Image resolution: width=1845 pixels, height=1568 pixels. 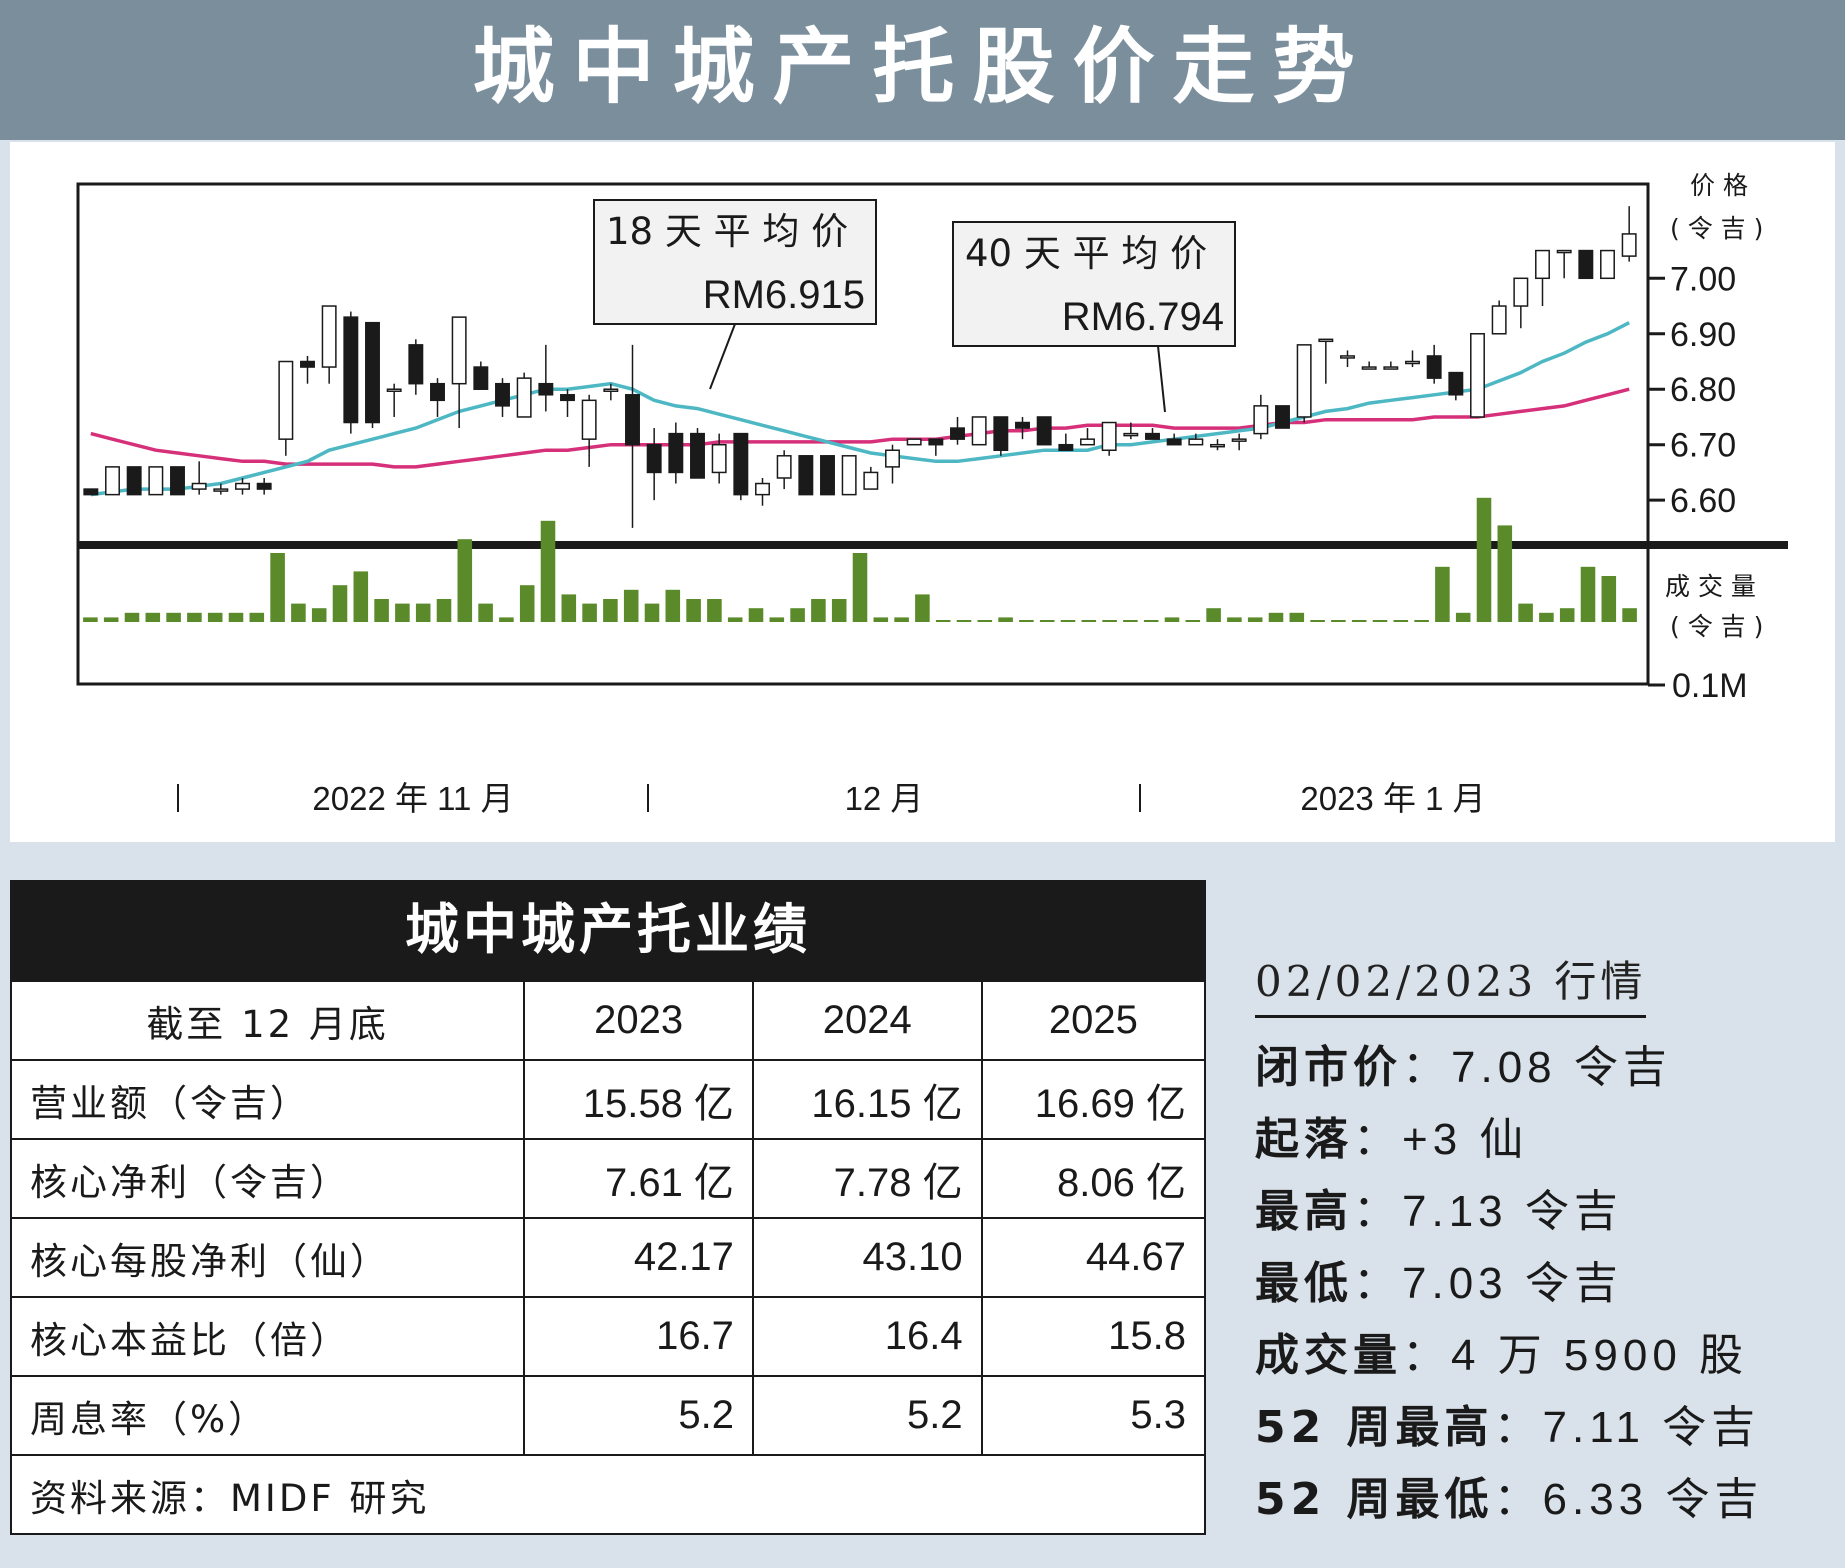 What do you see at coordinates (860, 559) in the screenshot?
I see `volume-bars` at bounding box center [860, 559].